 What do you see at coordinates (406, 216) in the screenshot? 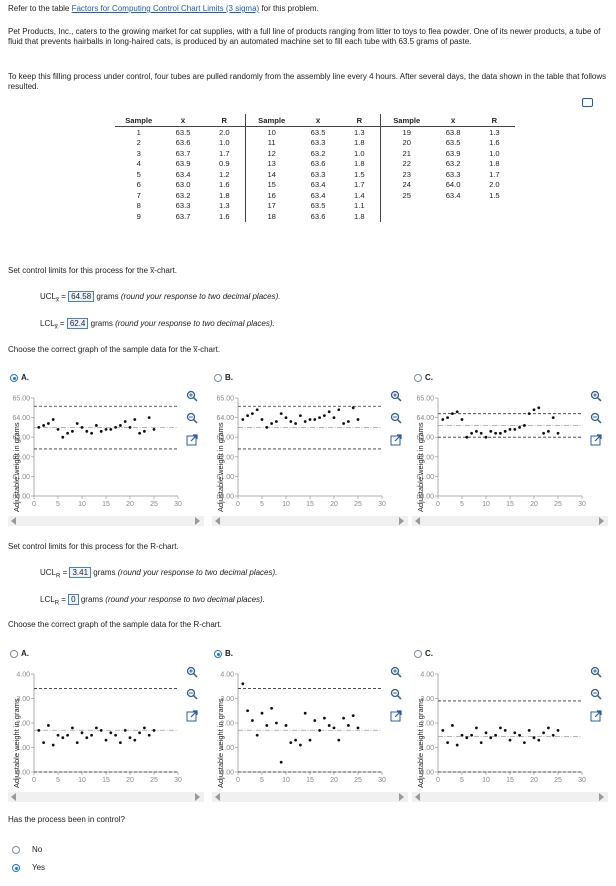
I see `table-cell` at bounding box center [406, 216].